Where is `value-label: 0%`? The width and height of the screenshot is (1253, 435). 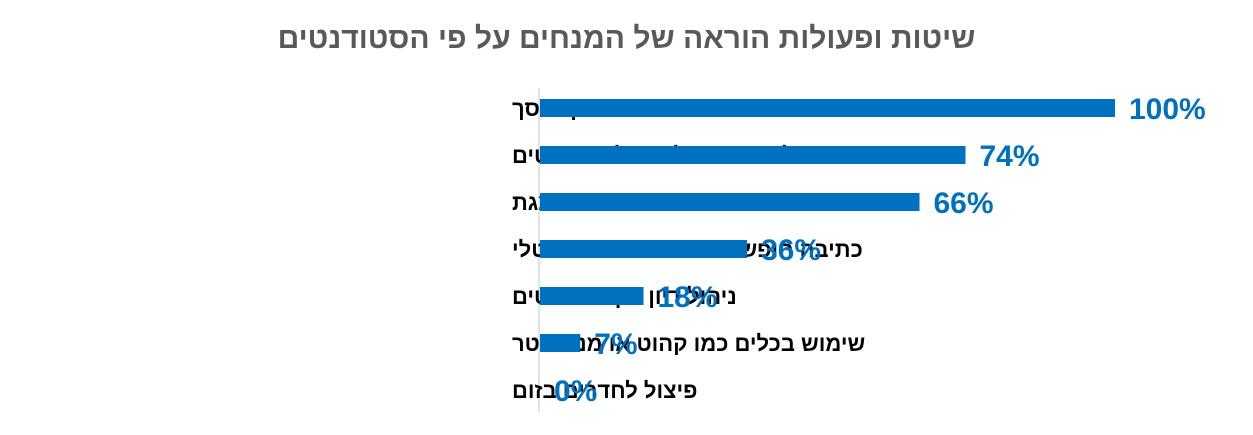
value-label: 0% is located at coordinates (575, 391).